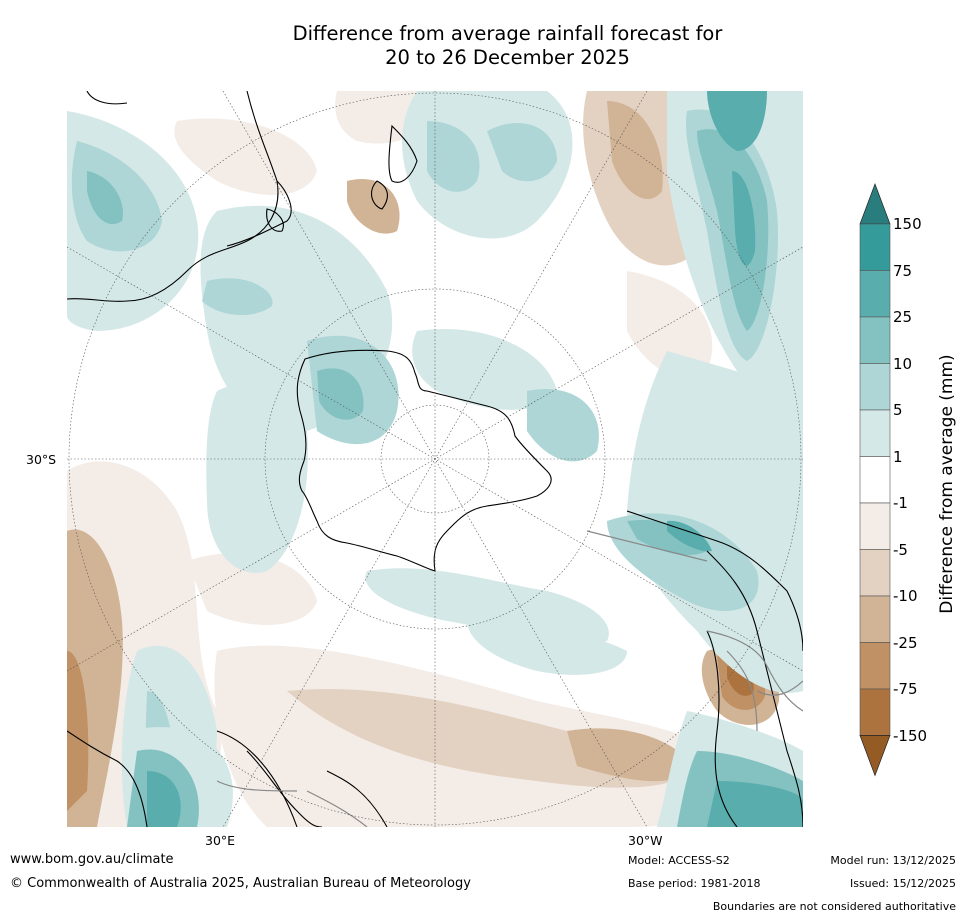  I want to click on colorbar-tick-label: -10, so click(905, 596).